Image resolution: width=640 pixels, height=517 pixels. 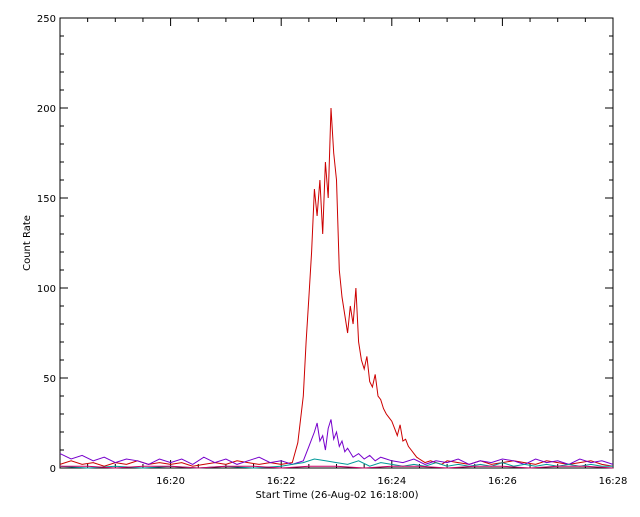 What do you see at coordinates (281, 481) in the screenshot?
I see `x-tick-label: 16:22` at bounding box center [281, 481].